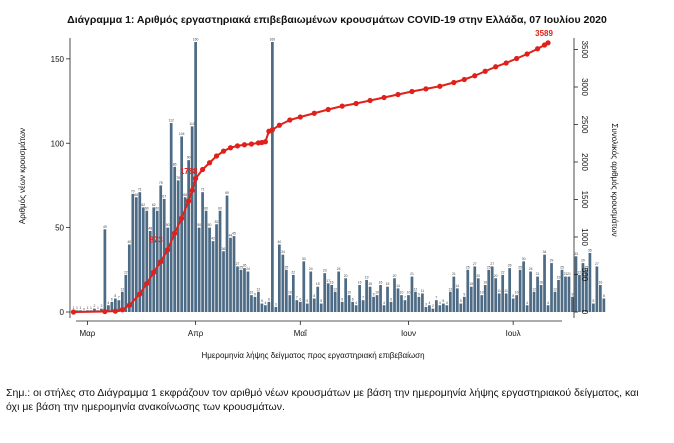  I want to click on bar-value-label: 78, so click(178, 178).